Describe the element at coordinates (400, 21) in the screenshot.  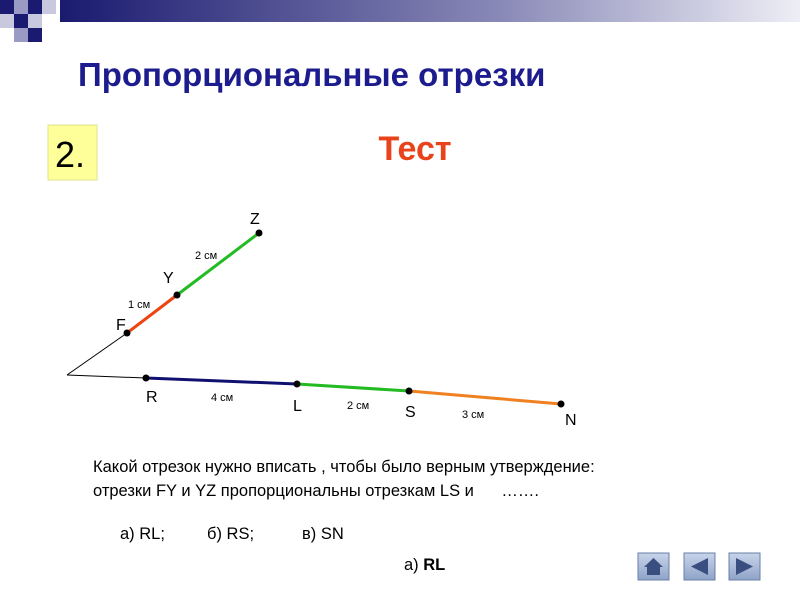
I see `corner-decoration` at that location.